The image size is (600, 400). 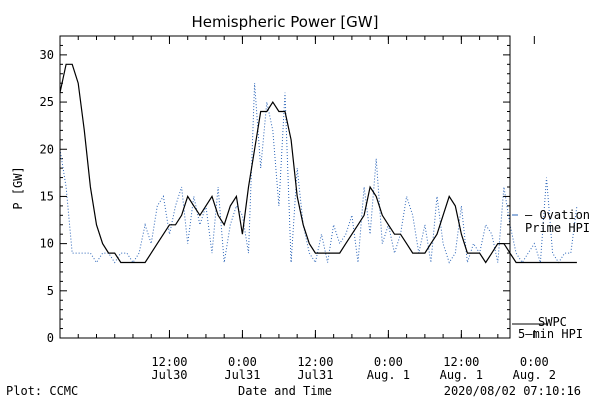 What do you see at coordinates (18, 187) in the screenshot?
I see `y-axis-label: P [GW]` at bounding box center [18, 187].